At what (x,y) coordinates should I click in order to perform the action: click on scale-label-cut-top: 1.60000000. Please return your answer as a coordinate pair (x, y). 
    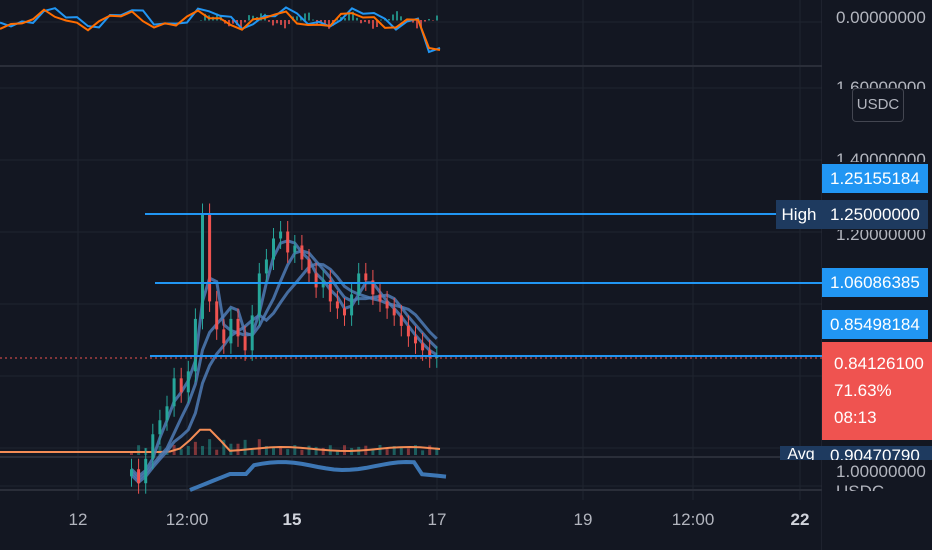
    Looking at the image, I should click on (881, 83).